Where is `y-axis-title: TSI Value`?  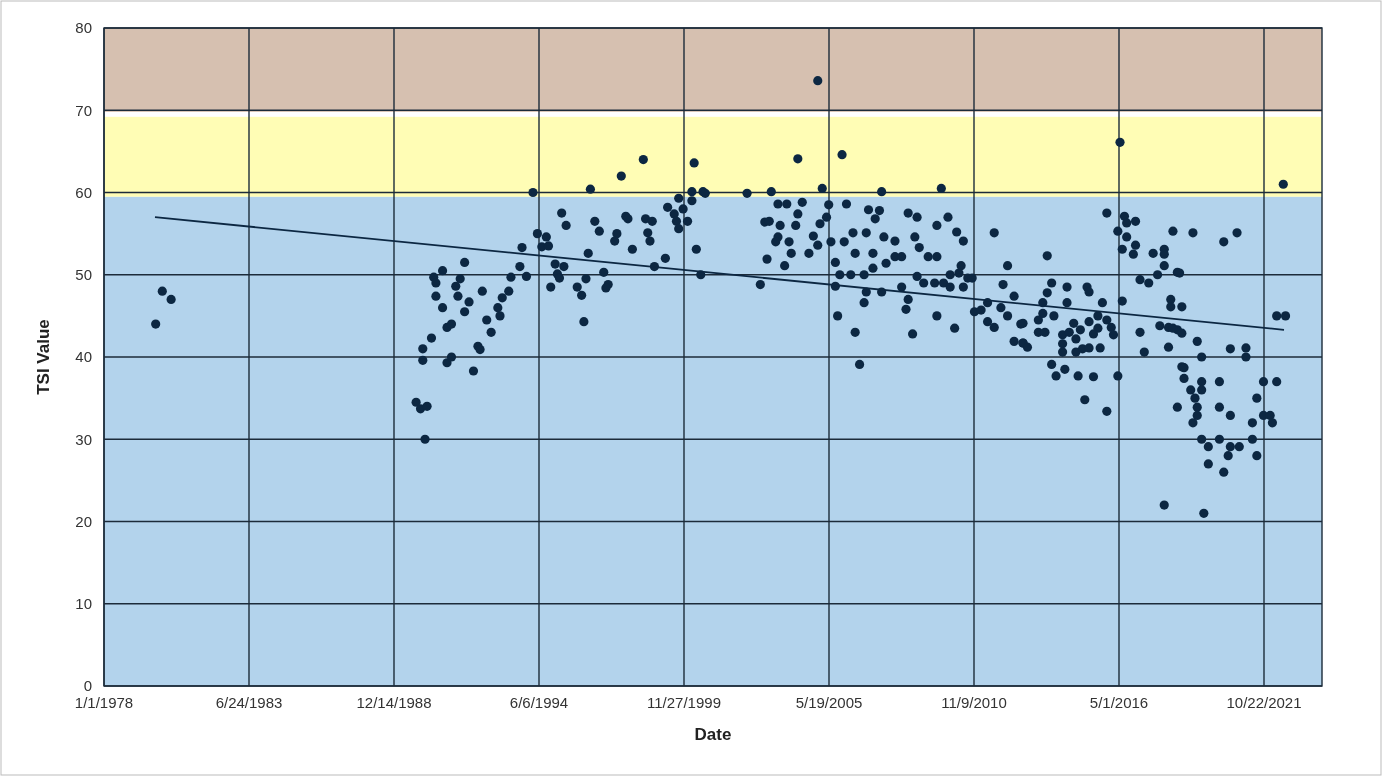 y-axis-title: TSI Value is located at coordinates (43, 357).